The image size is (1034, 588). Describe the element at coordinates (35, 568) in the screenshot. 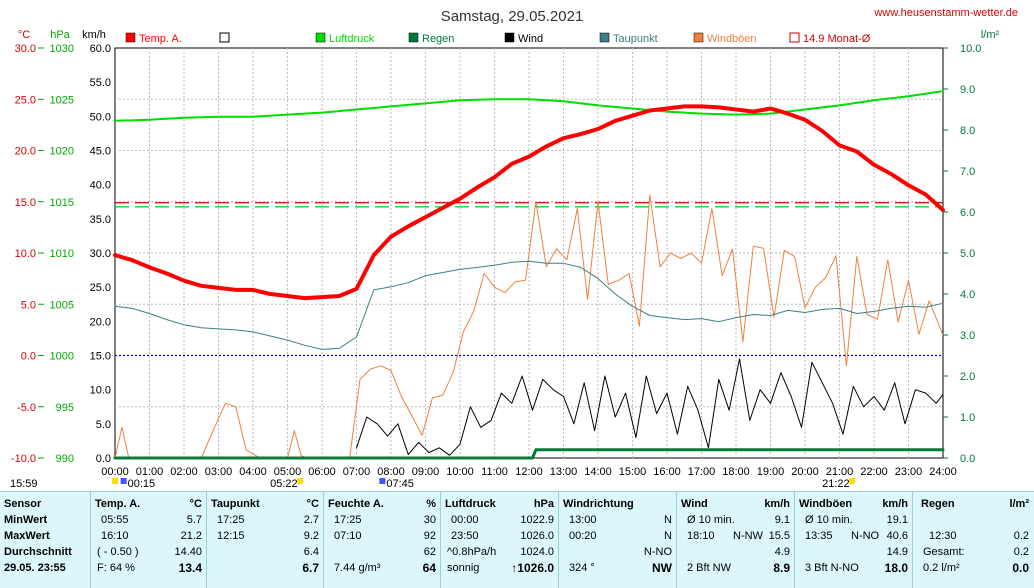

I see `now-label: 29.05. 23:55` at that location.